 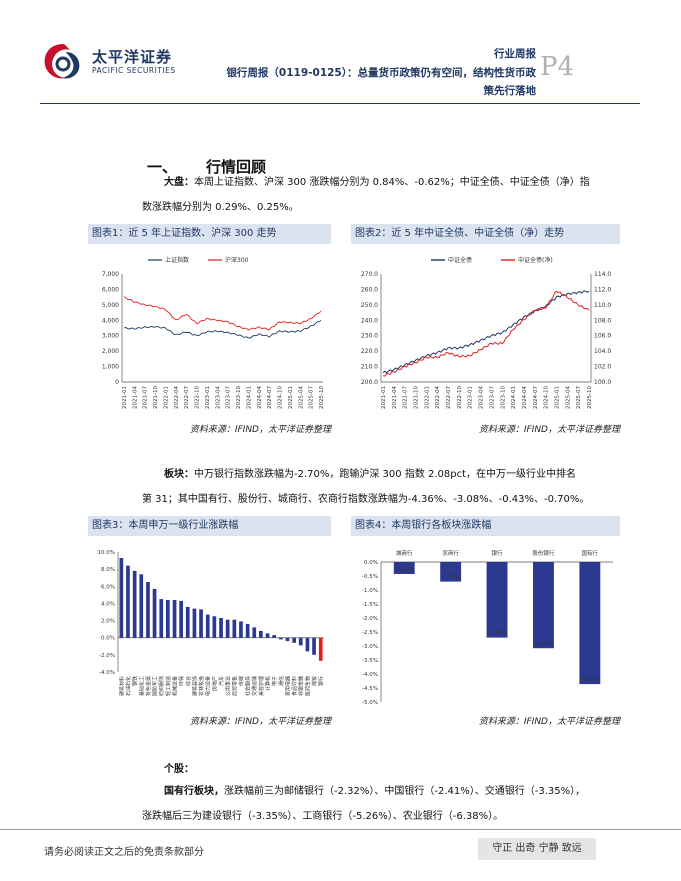 I want to click on figure4-title: 图表4：本周银行各板块涨跌幅, so click(x=485, y=526).